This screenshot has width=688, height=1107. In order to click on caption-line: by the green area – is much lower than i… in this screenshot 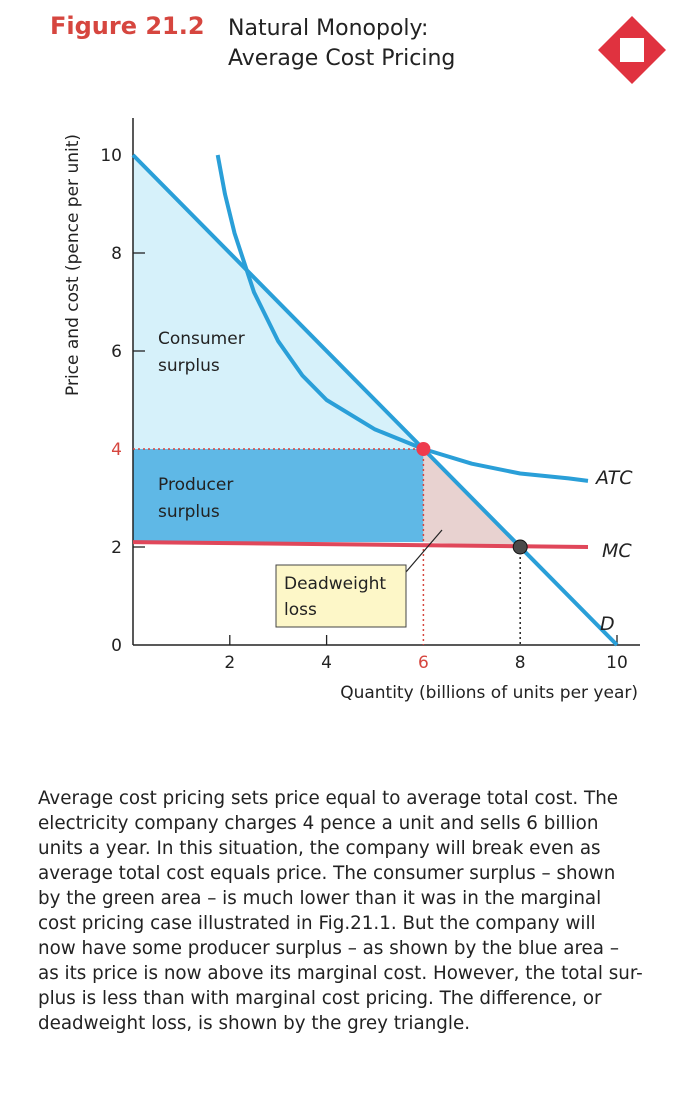, I will do `click(320, 898)`.